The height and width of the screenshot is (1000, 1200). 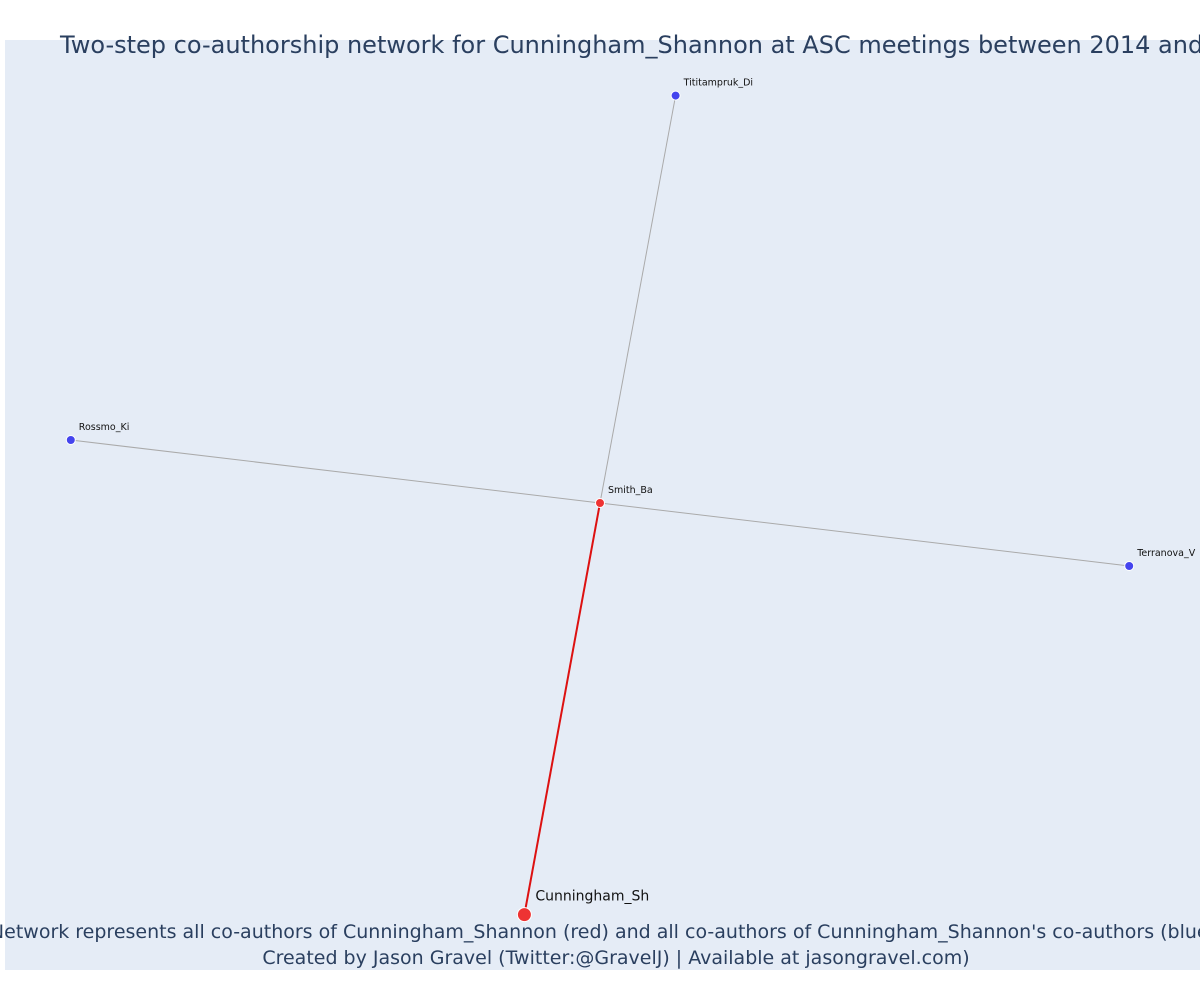 I want to click on node-label-Rossmo_Ki: Rossmo_Ki, so click(x=104, y=427).